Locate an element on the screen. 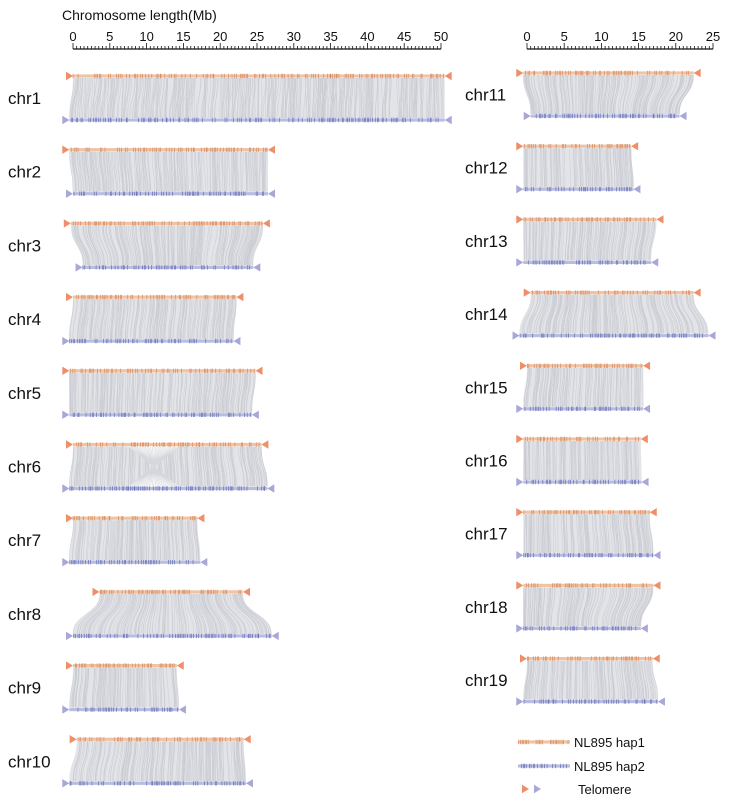 The width and height of the screenshot is (729, 808). chromosome-row: chr1 is located at coordinates (230, 98).